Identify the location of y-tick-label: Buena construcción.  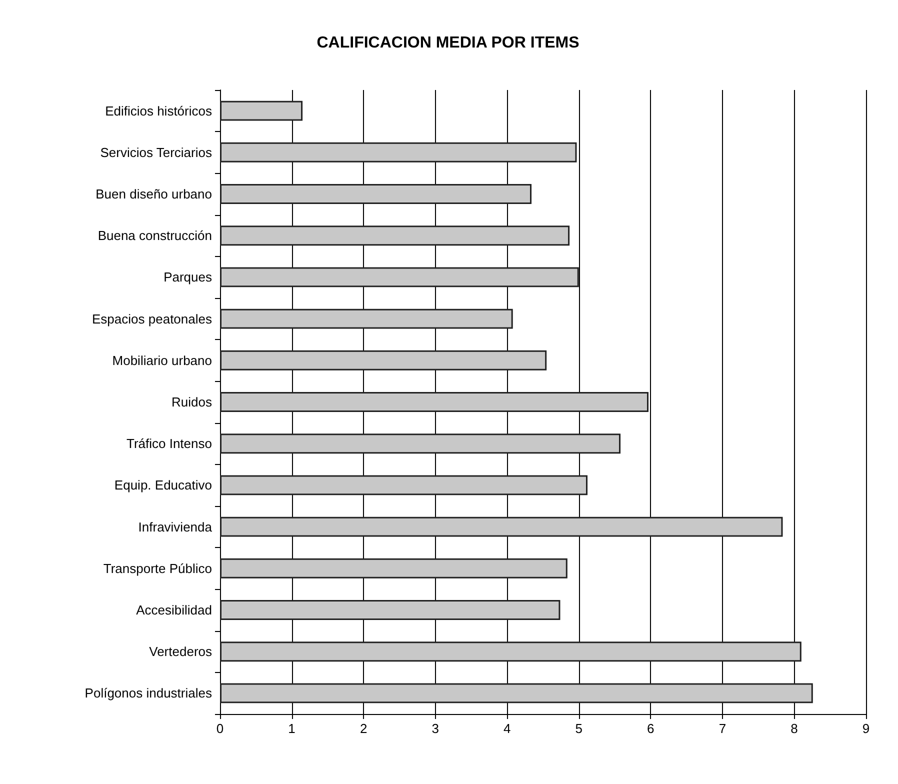
(155, 236).